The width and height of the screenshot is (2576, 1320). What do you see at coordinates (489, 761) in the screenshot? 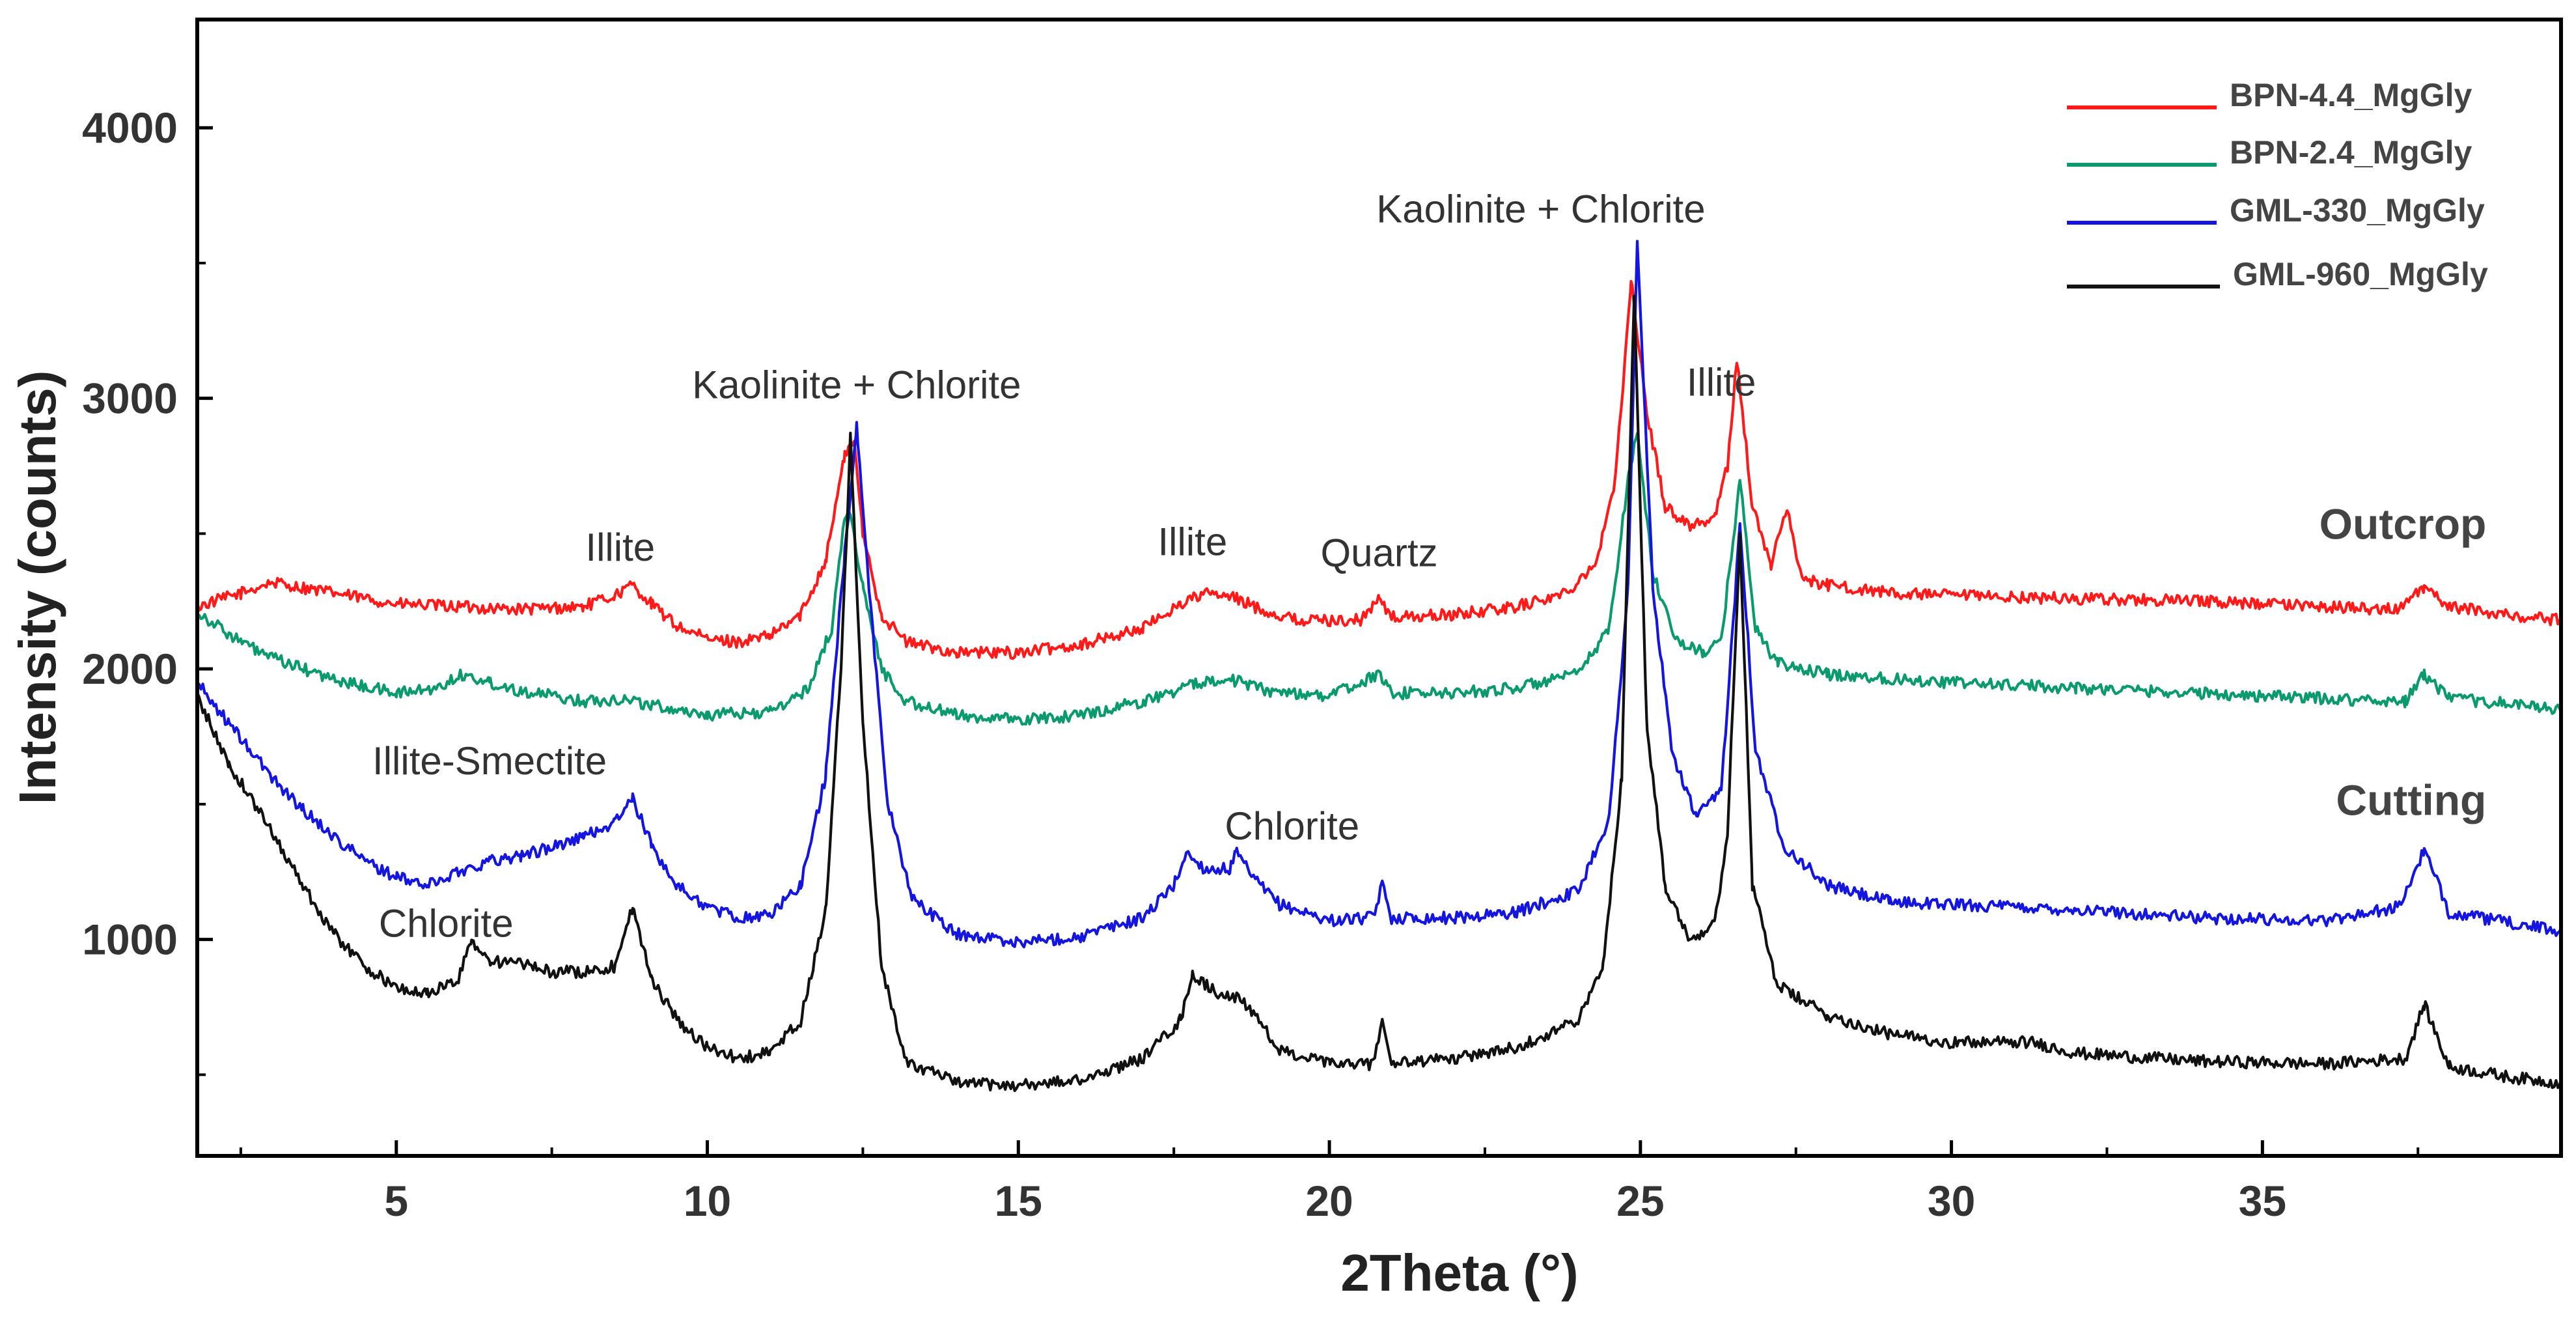
I see `peak-annotation: Illite-Smectite` at bounding box center [489, 761].